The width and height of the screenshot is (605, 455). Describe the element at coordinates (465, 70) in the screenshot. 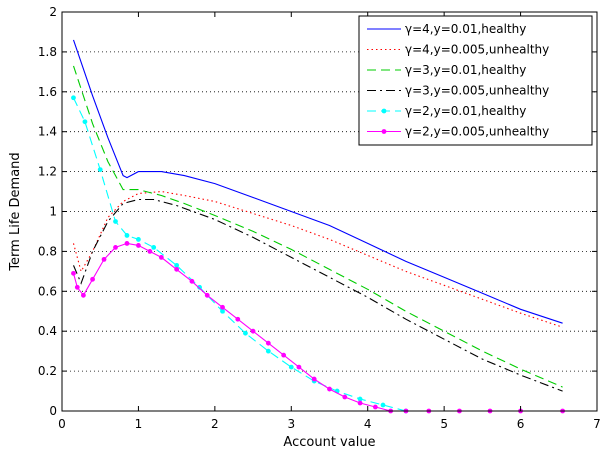

I see `legend-label: γ=3,y=0.01,healthy` at that location.